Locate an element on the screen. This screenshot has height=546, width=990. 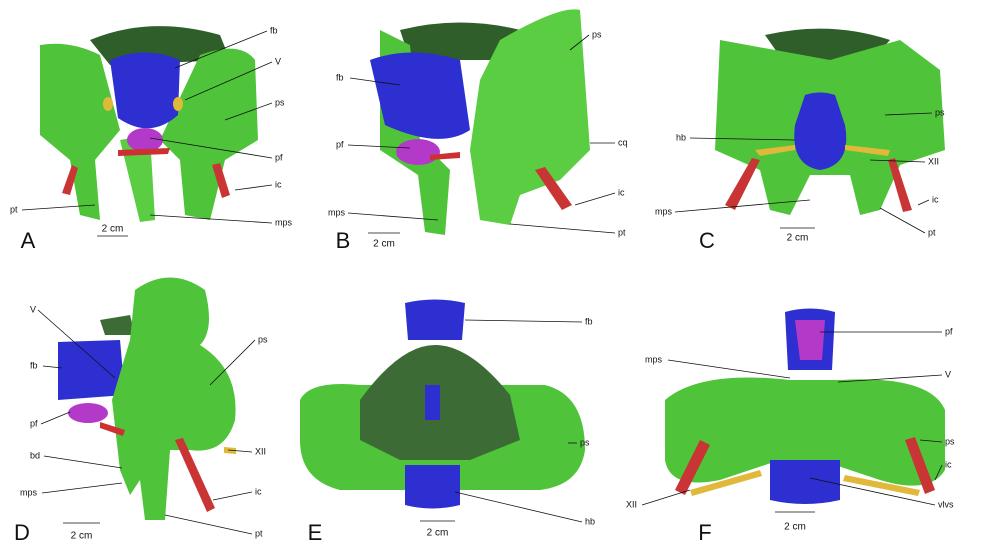
panel-letter: F is located at coordinates (704, 532).